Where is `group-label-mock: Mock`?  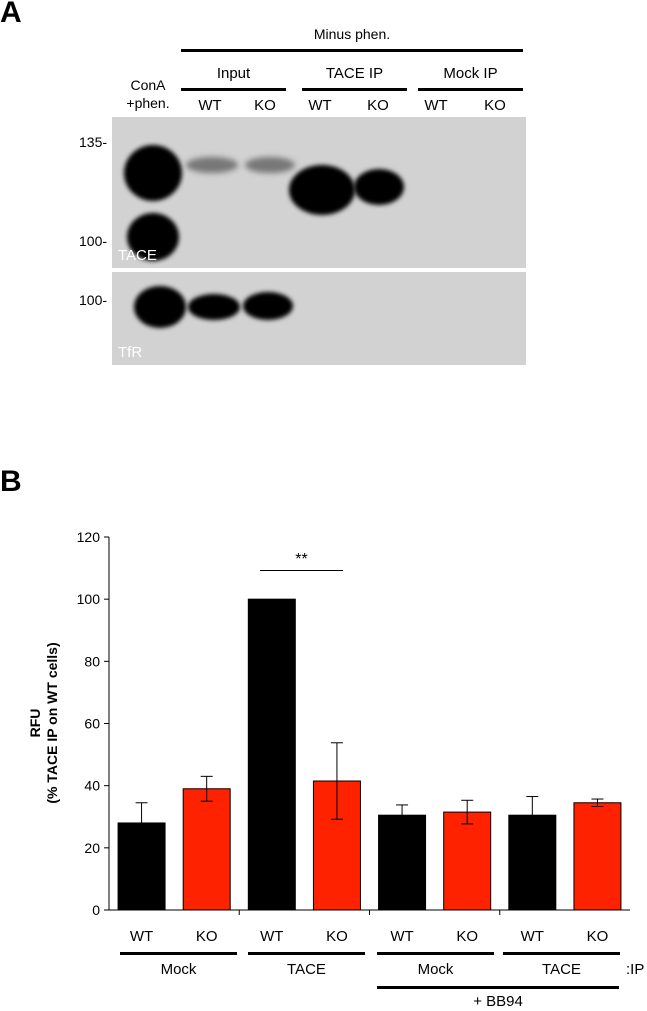 group-label-mock: Mock is located at coordinates (178, 969).